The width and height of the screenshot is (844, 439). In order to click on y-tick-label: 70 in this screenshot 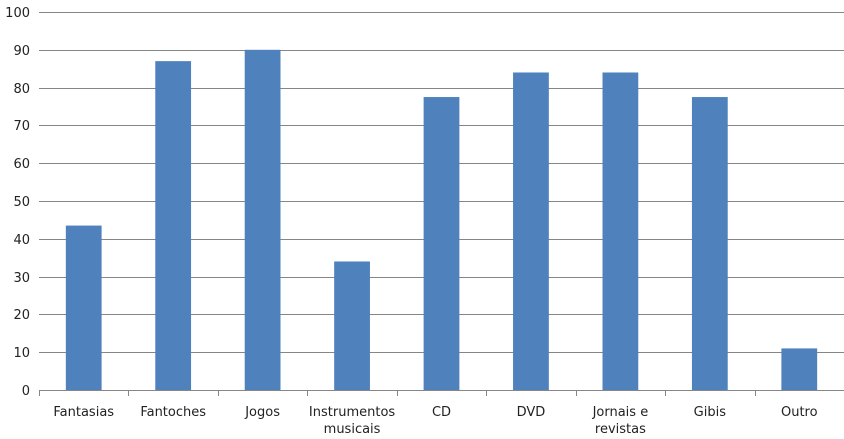, I will do `click(21, 126)`.